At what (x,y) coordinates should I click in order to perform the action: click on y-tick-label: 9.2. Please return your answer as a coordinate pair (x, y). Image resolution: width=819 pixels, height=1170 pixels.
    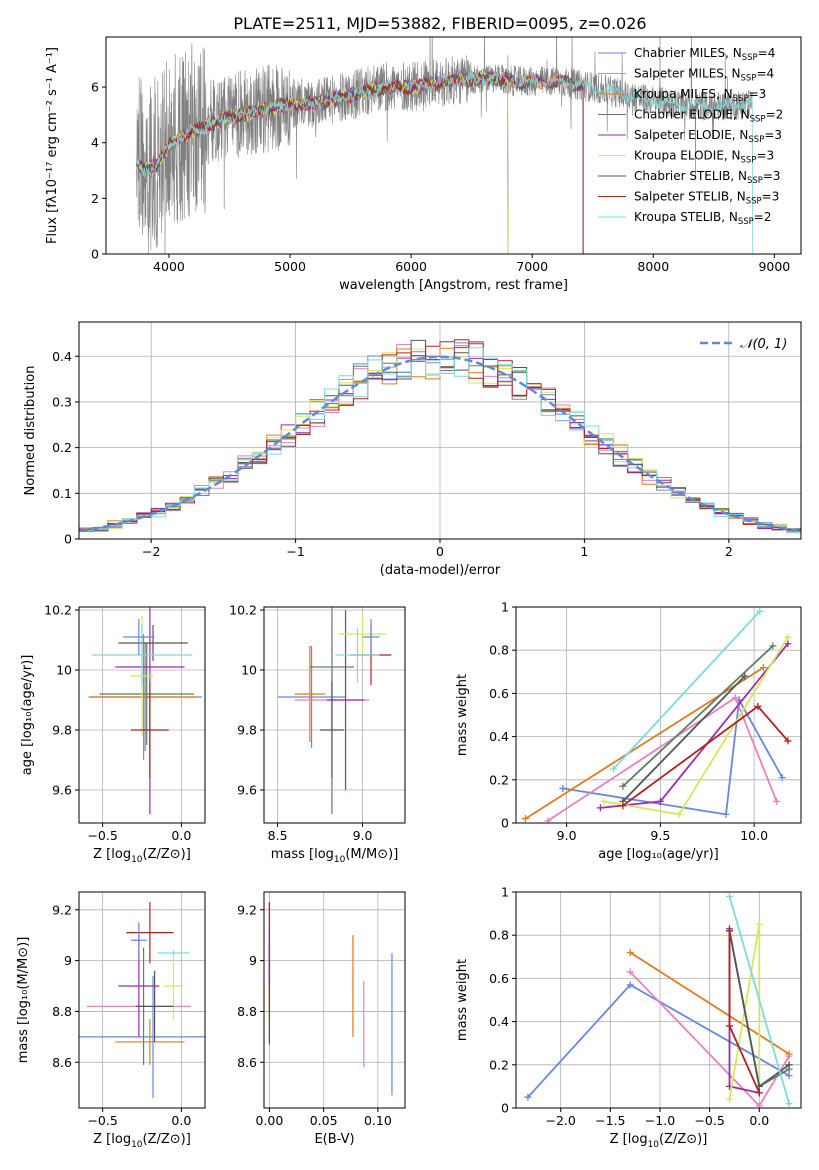
    Looking at the image, I should click on (247, 909).